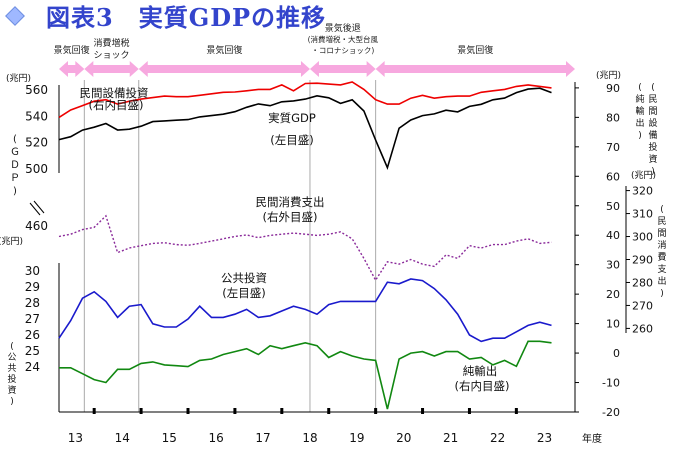 The width and height of the screenshot is (676, 469). What do you see at coordinates (661, 233) in the screenshot?
I see `y-label-consumption: 間` at bounding box center [661, 233].